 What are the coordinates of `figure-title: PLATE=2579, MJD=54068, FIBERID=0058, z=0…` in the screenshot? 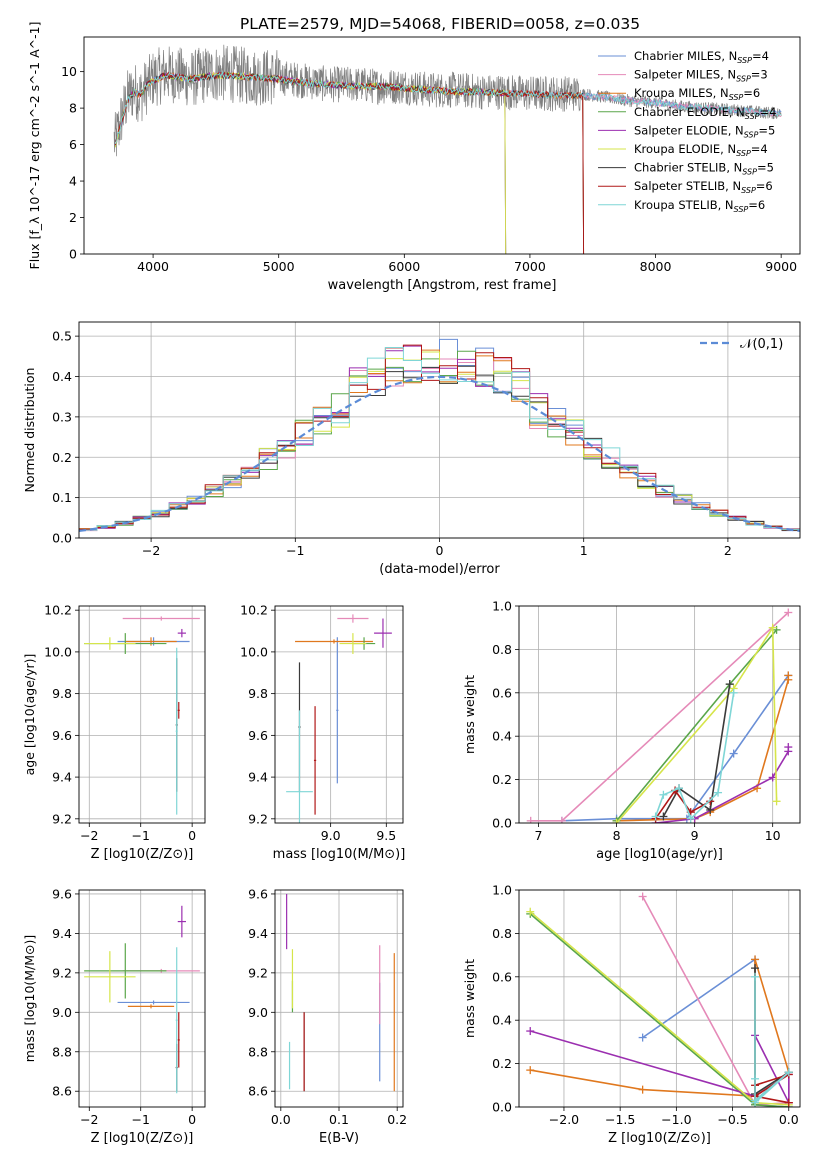 It's located at (440, 24).